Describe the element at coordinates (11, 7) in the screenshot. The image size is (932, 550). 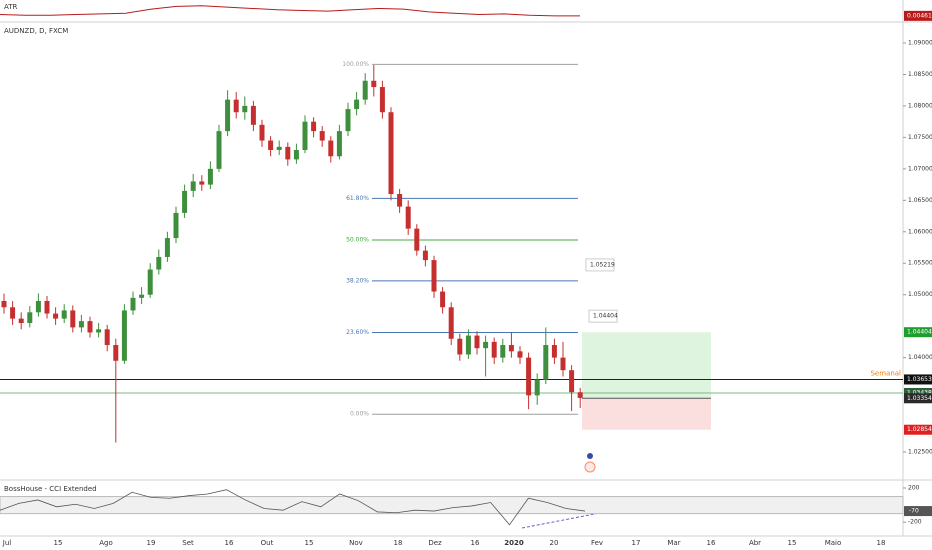
I see `atr-title: ATR` at that location.